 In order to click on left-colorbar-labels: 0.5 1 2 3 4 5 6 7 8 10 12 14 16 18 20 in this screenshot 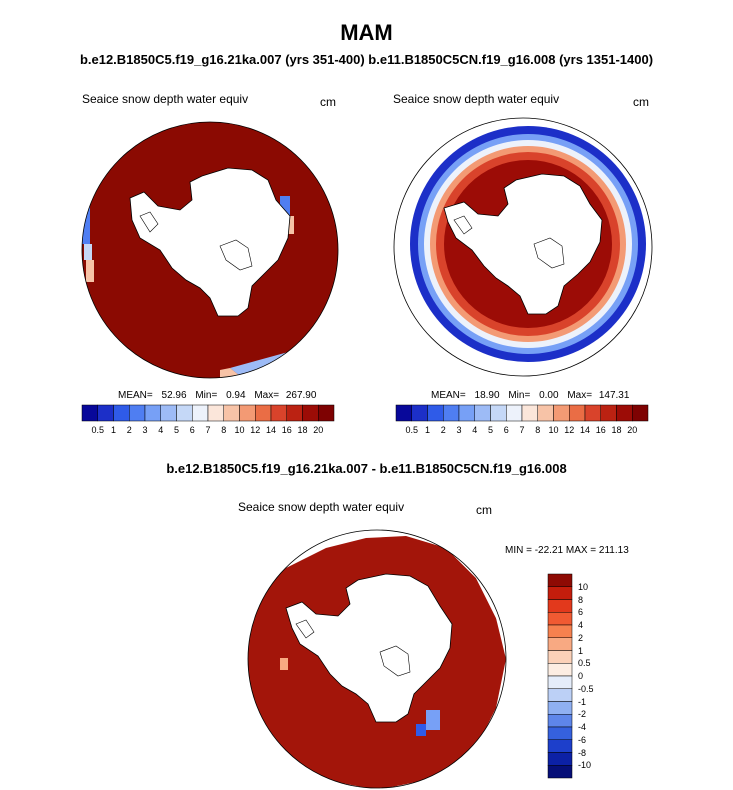, I will do `click(208, 431)`.